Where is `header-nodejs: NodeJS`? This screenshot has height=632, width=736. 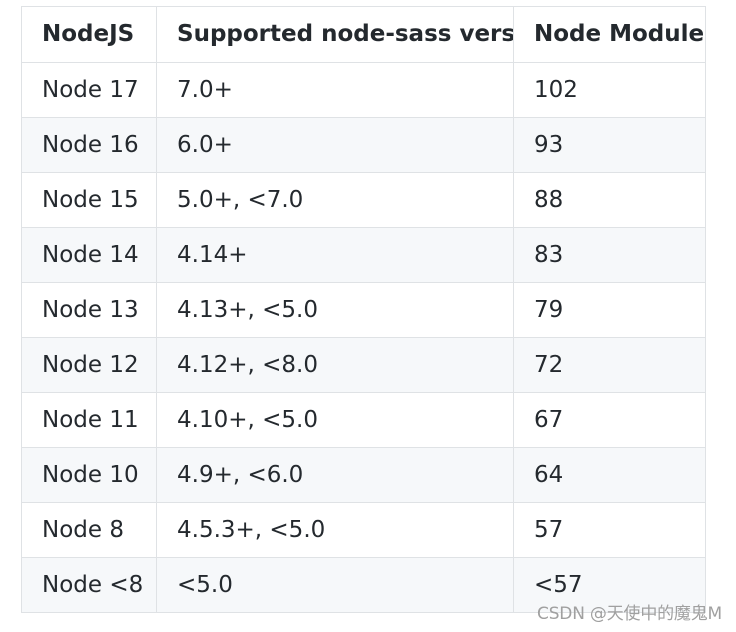
header-nodejs: NodeJS is located at coordinates (89, 34).